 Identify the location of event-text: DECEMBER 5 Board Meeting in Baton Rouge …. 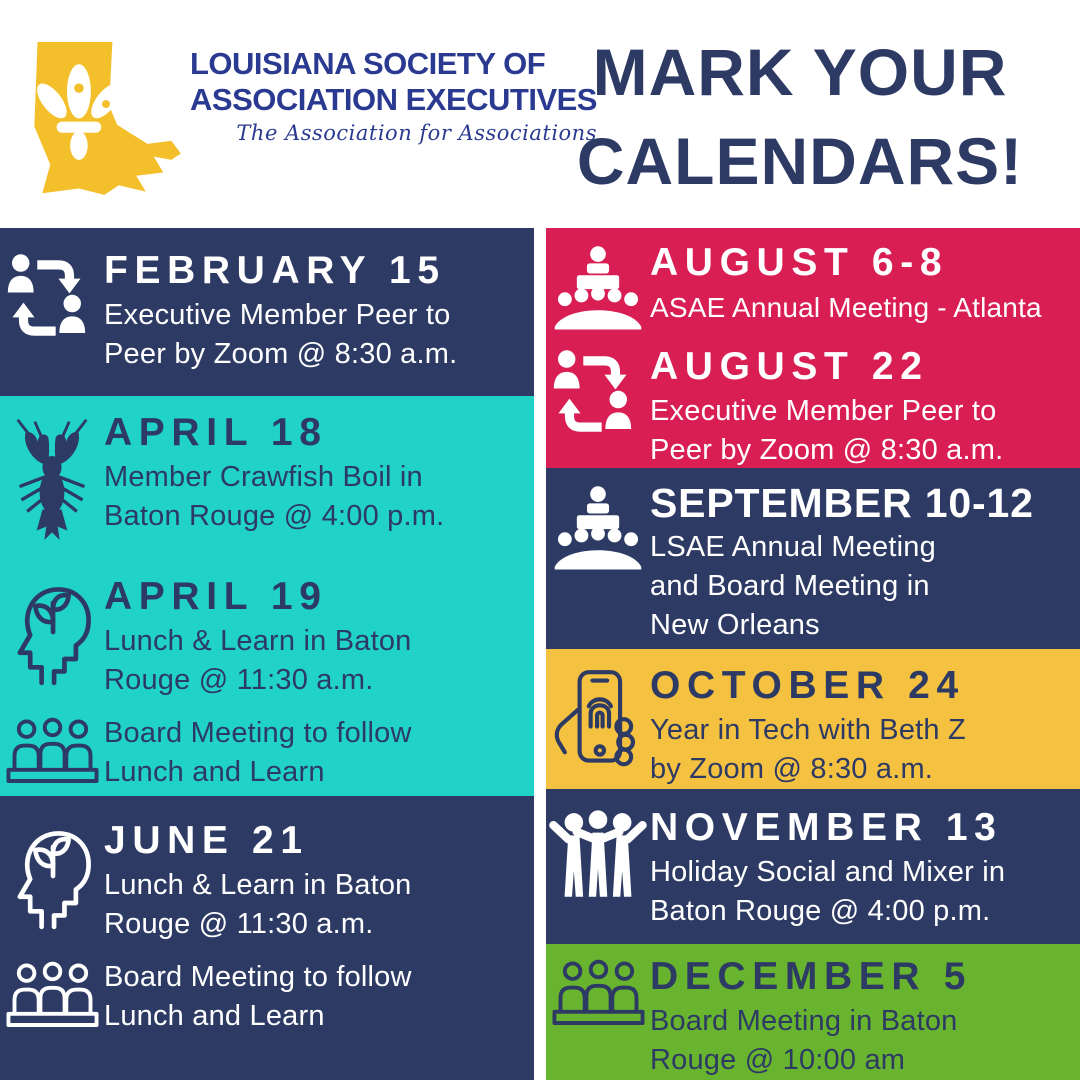
(865, 1017).